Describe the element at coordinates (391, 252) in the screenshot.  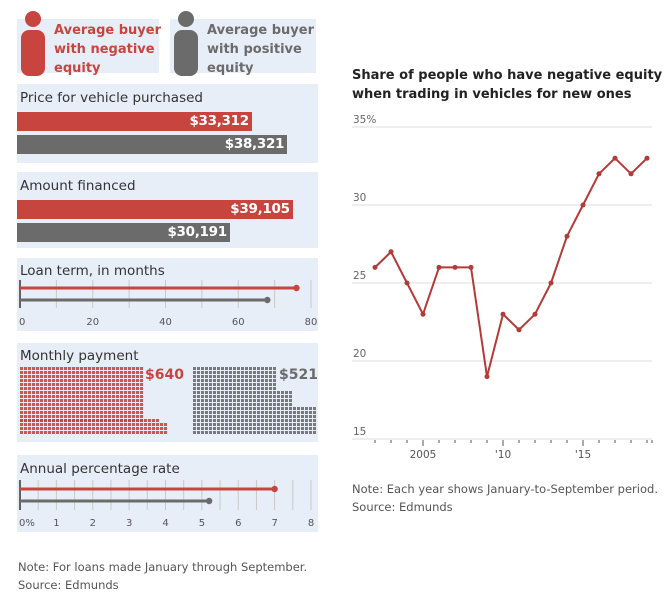
I see `data-point-2003` at that location.